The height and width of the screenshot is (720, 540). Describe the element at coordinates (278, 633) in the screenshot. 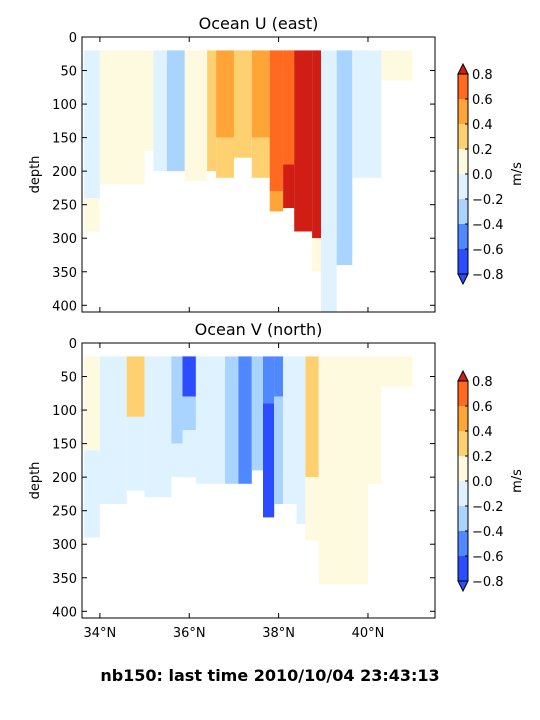

I see `x-tick-label: 38°N` at that location.